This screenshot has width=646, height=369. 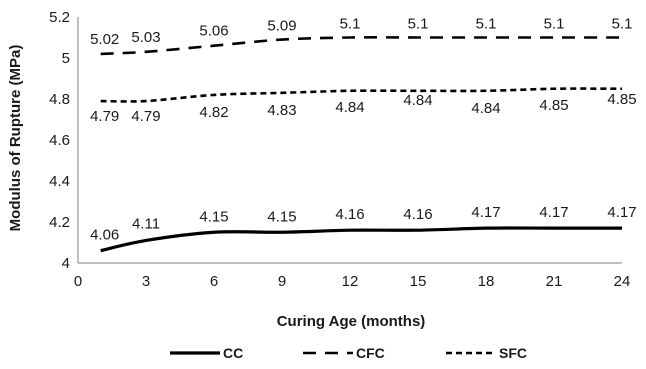 I want to click on series-line-cc, so click(x=361, y=239).